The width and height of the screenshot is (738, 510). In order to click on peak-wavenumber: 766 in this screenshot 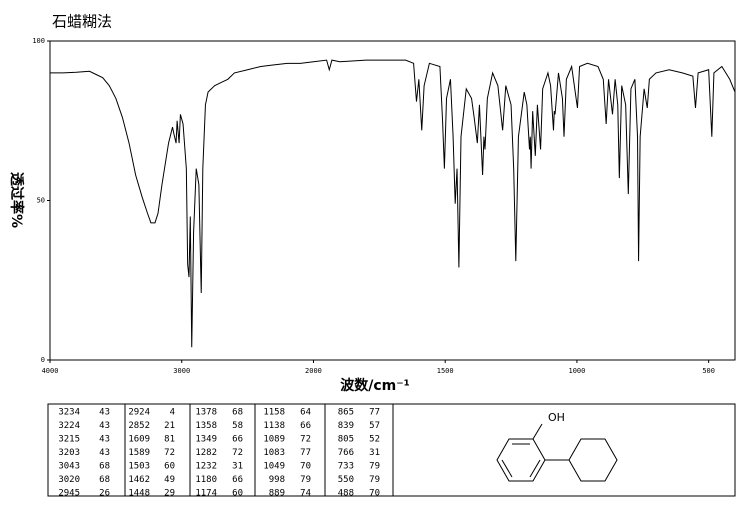, I will do `click(346, 453)`.